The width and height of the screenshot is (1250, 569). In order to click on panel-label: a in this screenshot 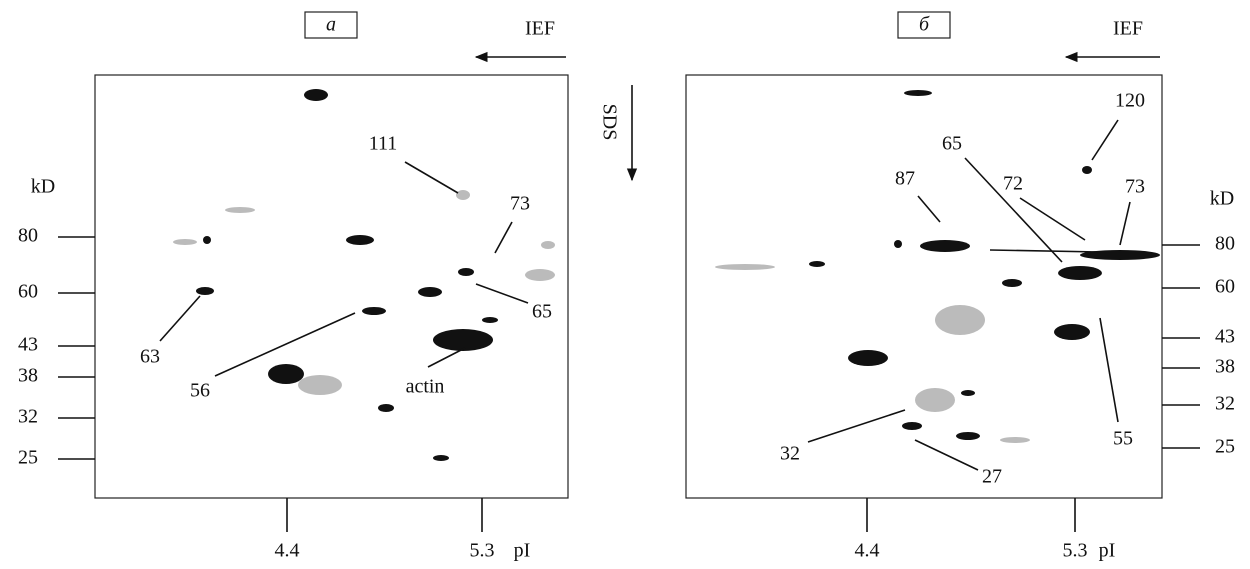, I will do `click(331, 25)`.